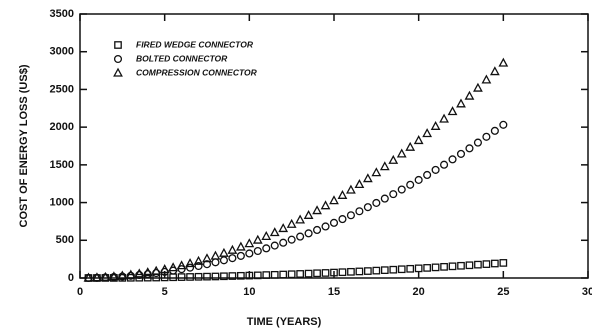 This screenshot has width=592, height=331. I want to click on y-tick-label: 0, so click(71, 278).